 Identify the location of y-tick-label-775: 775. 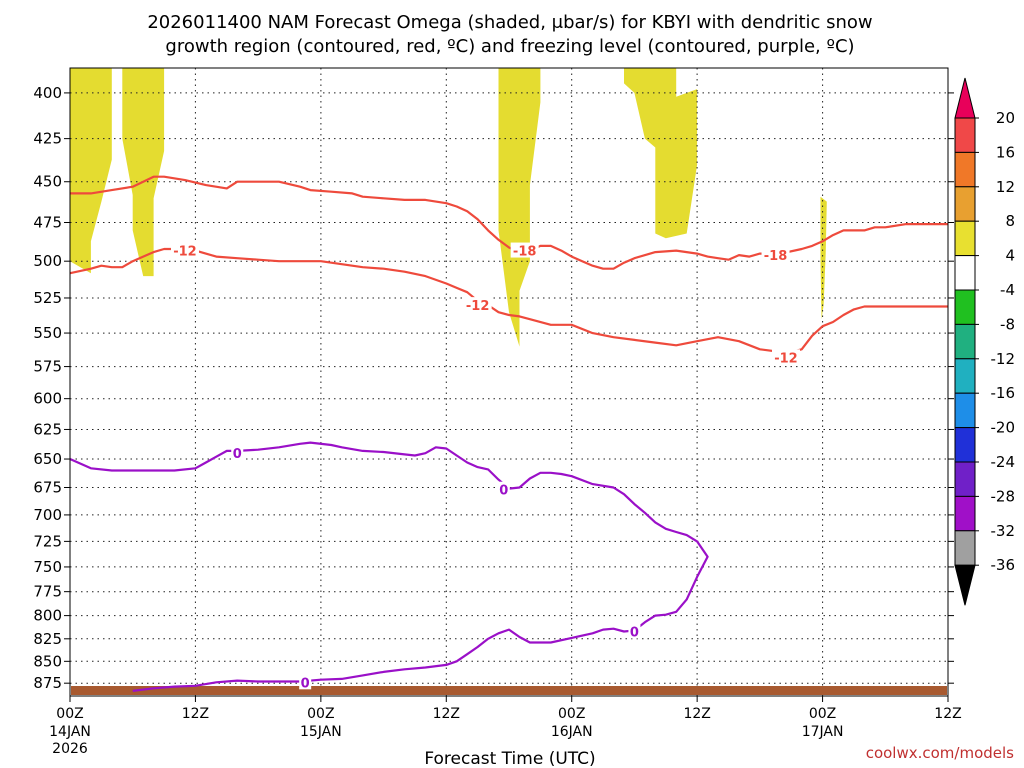
(47, 592).